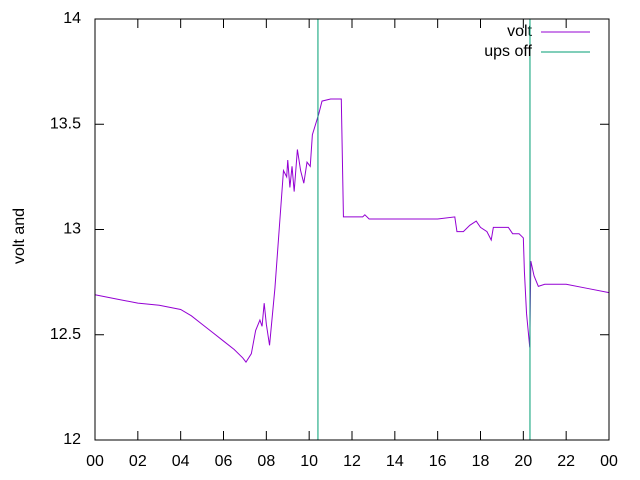  What do you see at coordinates (72, 18) in the screenshot?
I see `y-tick-label: 14` at bounding box center [72, 18].